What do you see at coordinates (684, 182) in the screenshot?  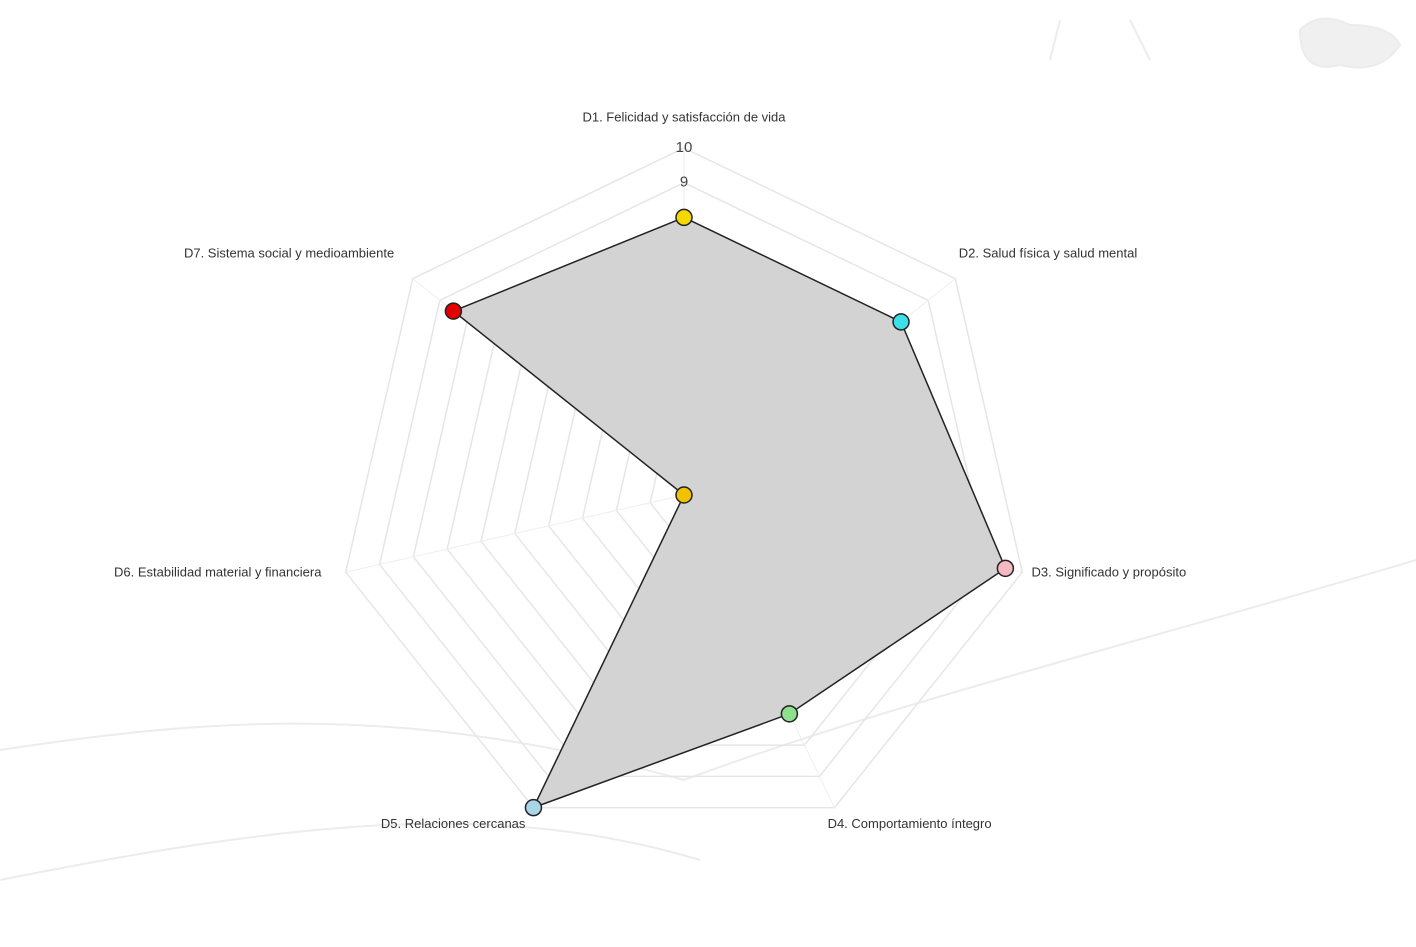 I see `r-tick-label: 9` at bounding box center [684, 182].